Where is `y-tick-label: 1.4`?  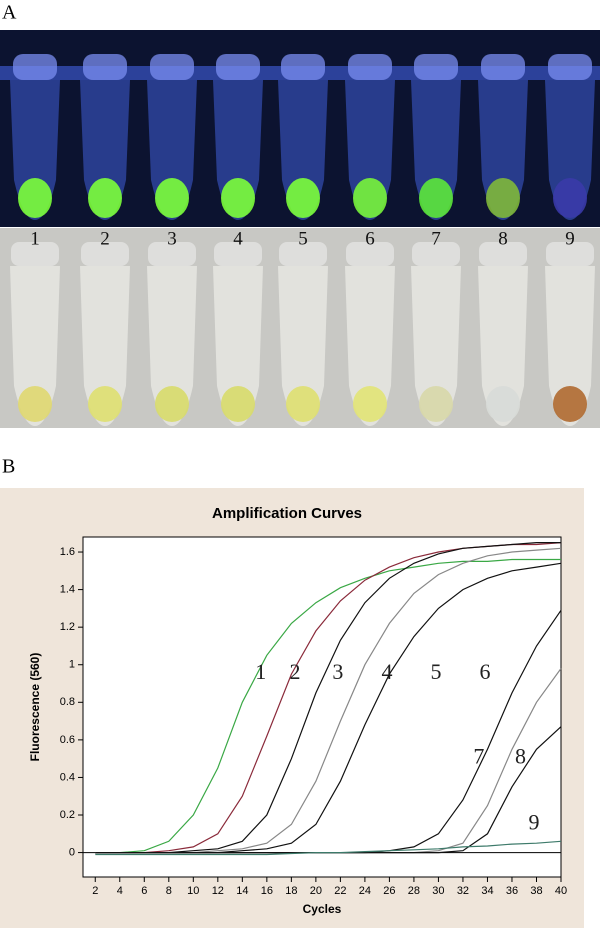 y-tick-label: 1.4 is located at coordinates (67, 590).